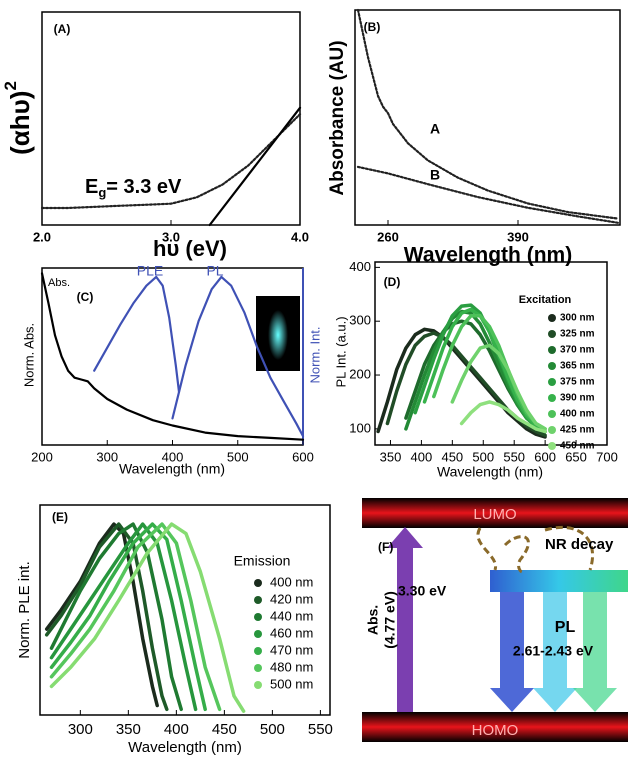  Describe the element at coordinates (360, 427) in the screenshot. I see `y-tick-label: 100` at that location.